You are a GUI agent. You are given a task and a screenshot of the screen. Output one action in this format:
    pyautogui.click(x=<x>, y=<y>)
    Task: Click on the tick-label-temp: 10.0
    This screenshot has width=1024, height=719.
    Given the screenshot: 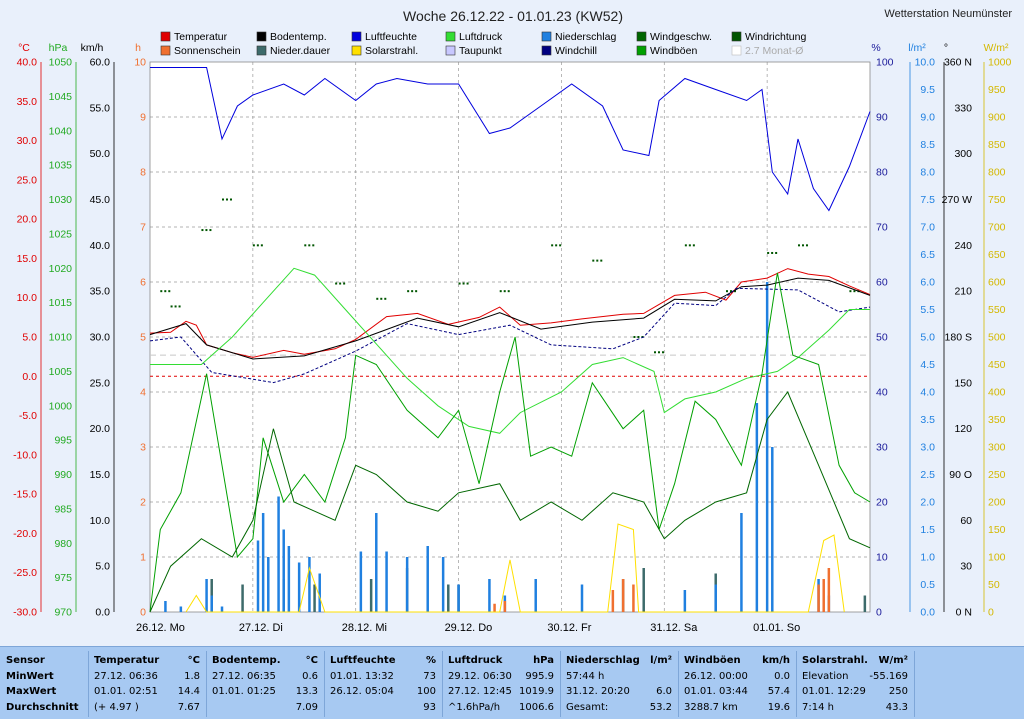 What is the action you would take?
    pyautogui.click(x=27, y=298)
    